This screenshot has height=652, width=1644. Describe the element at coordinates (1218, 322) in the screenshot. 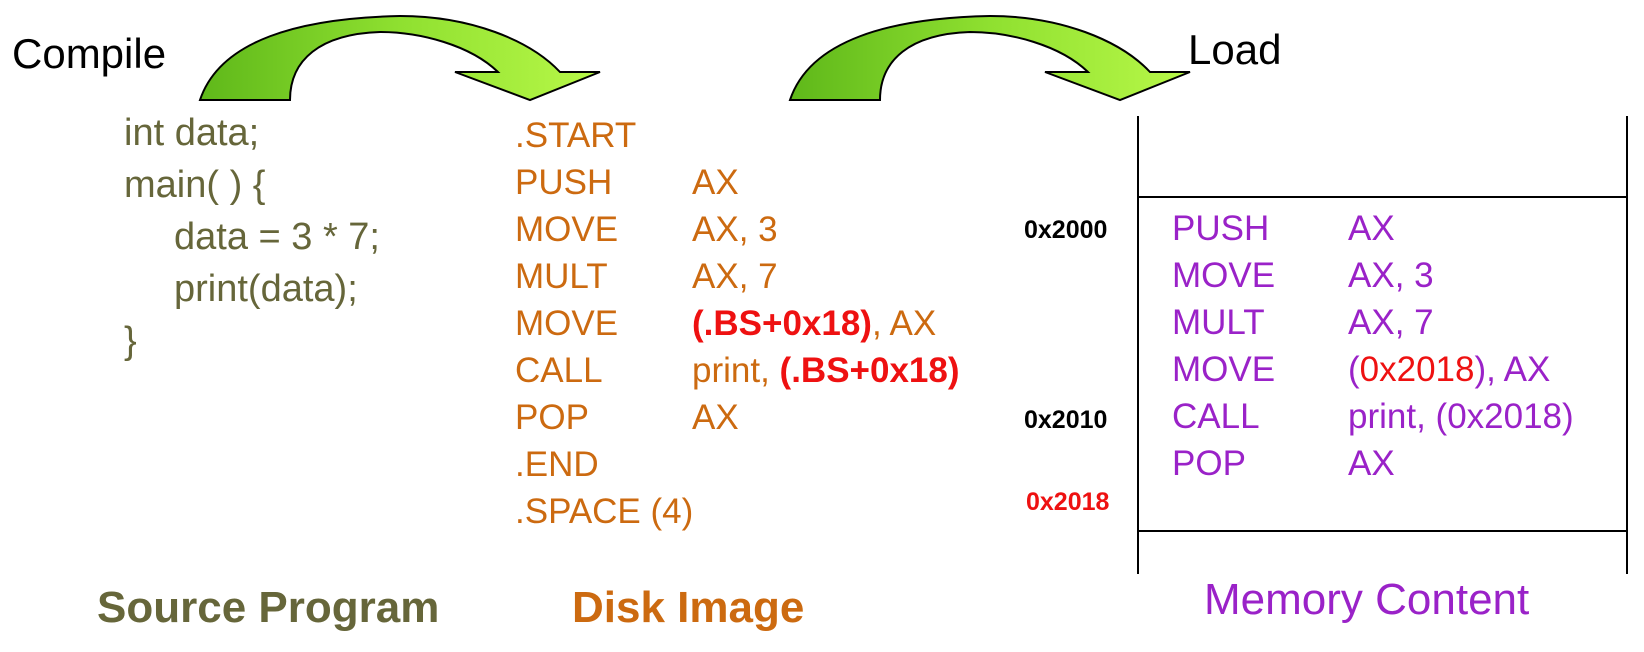

I see `memory-op: MULT` at that location.